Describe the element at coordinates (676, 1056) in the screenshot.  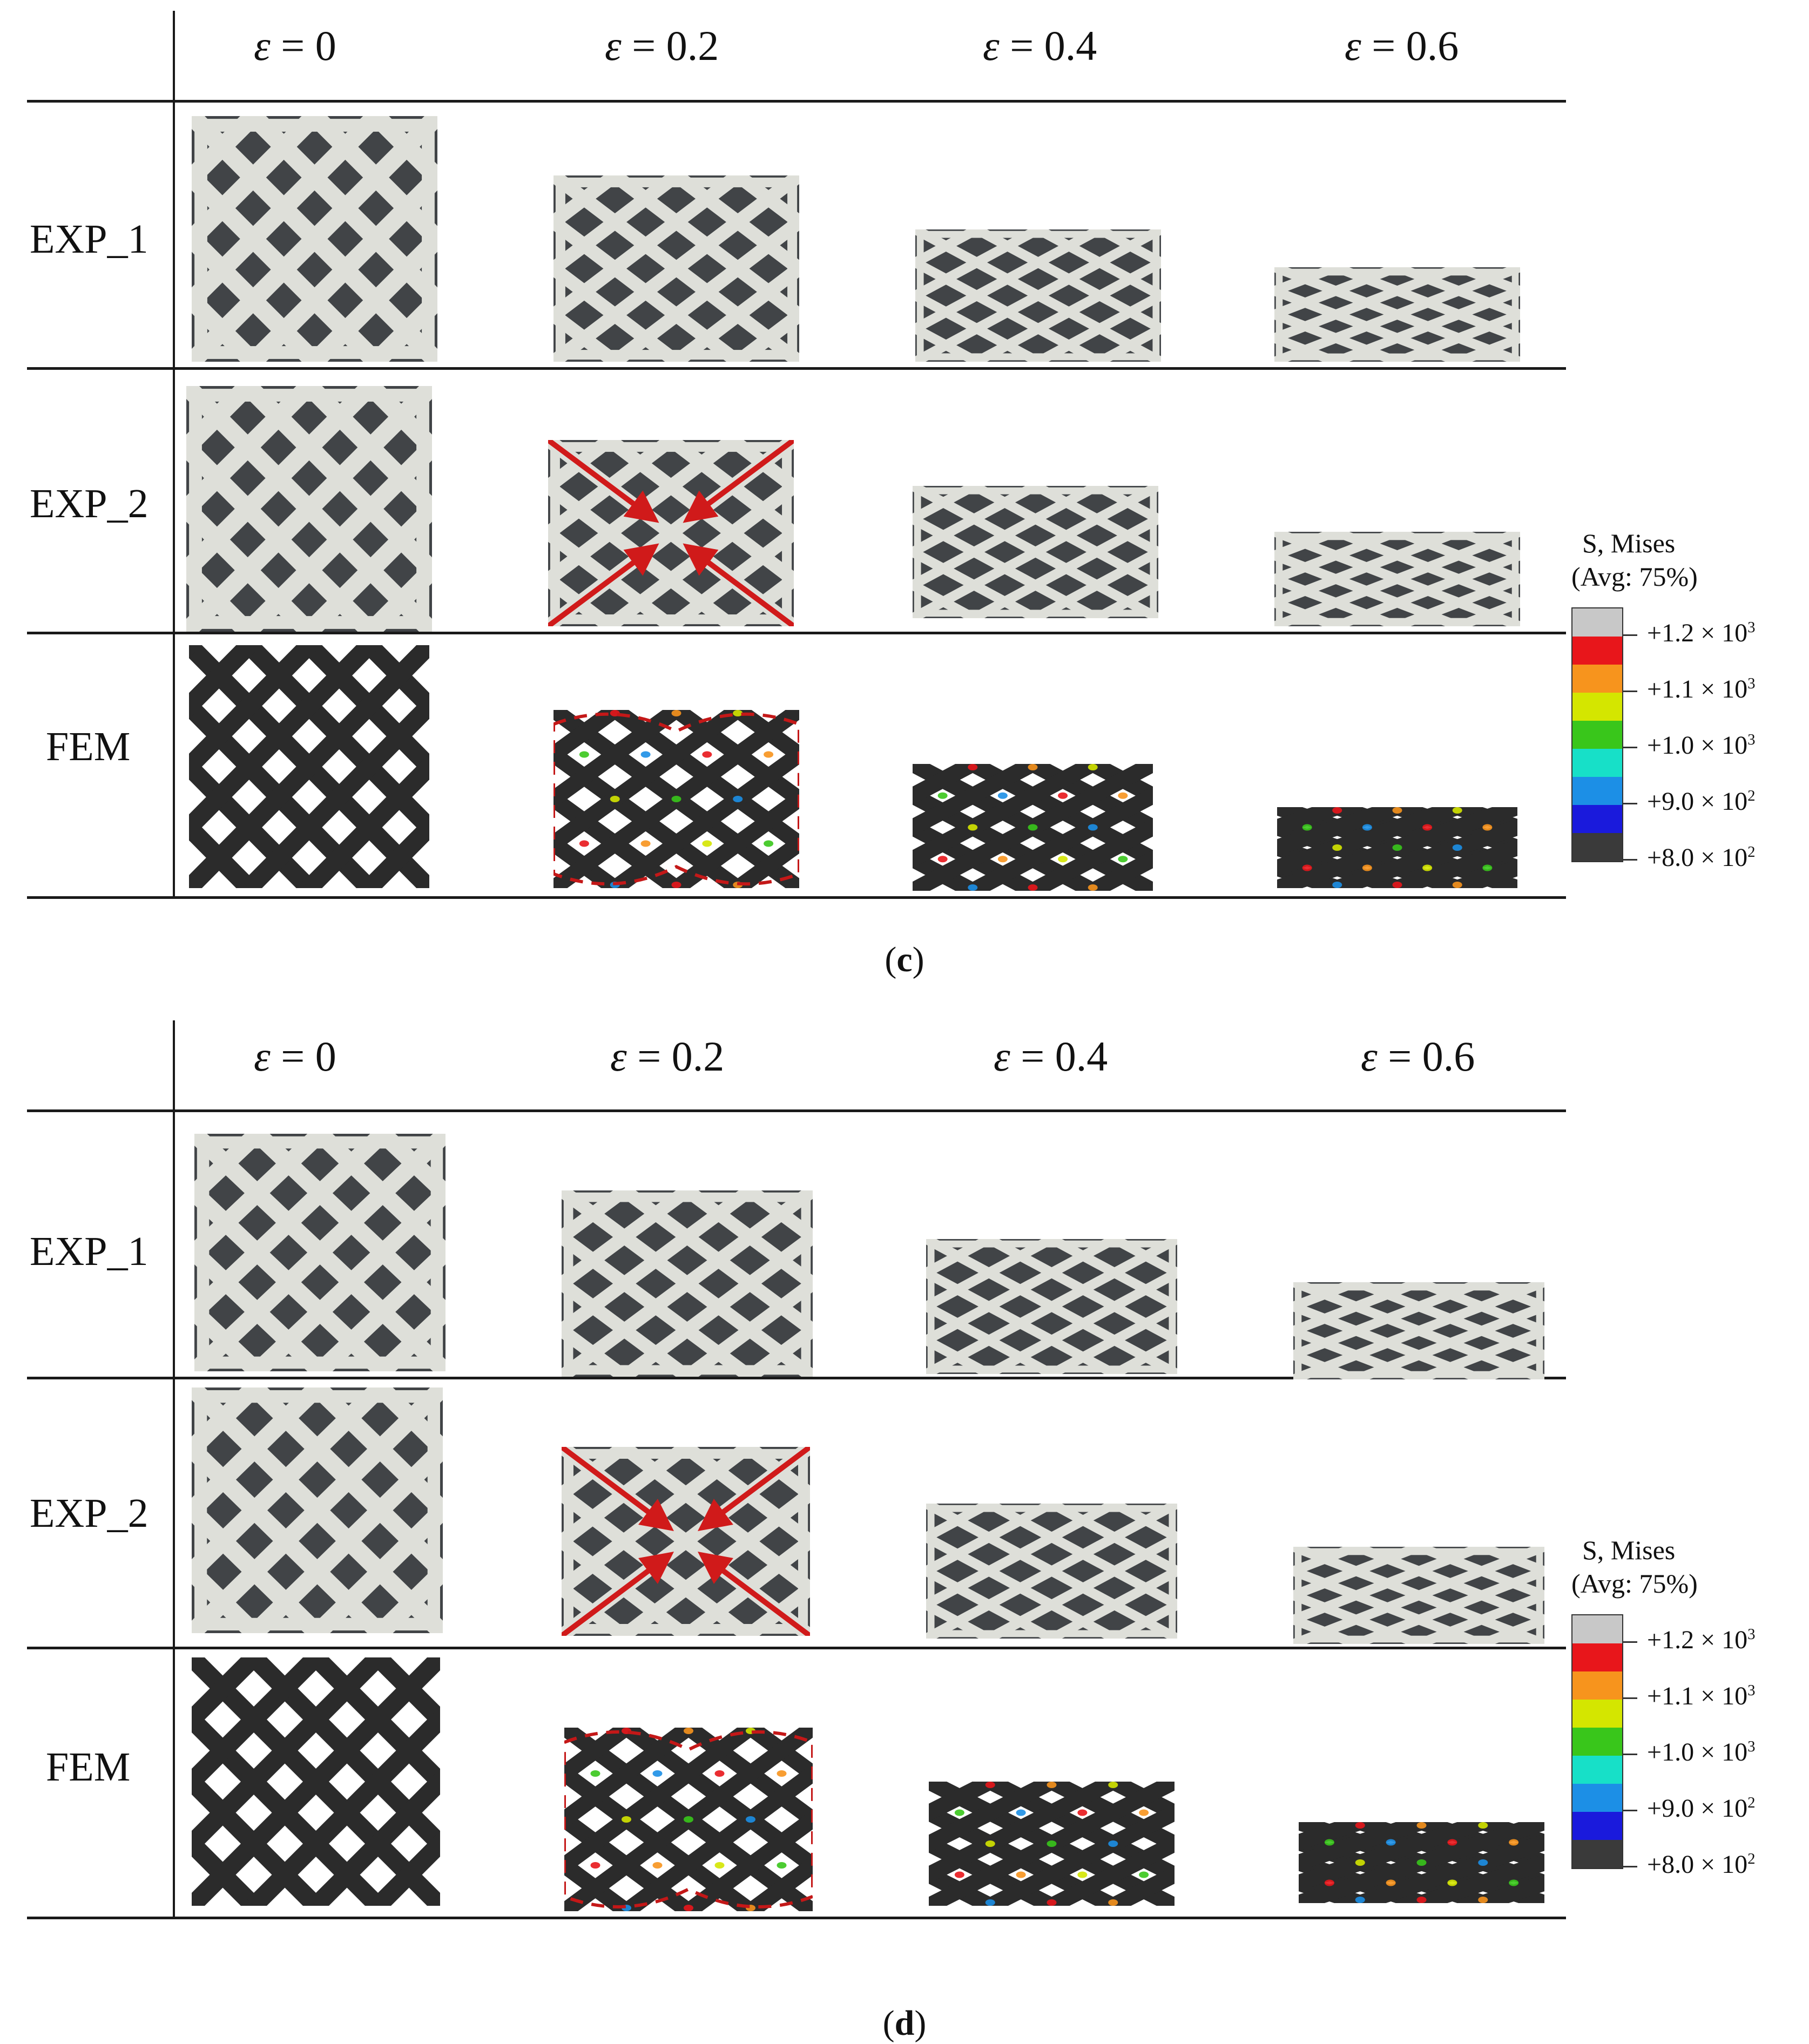
I see `strain-value: = 0.2` at that location.